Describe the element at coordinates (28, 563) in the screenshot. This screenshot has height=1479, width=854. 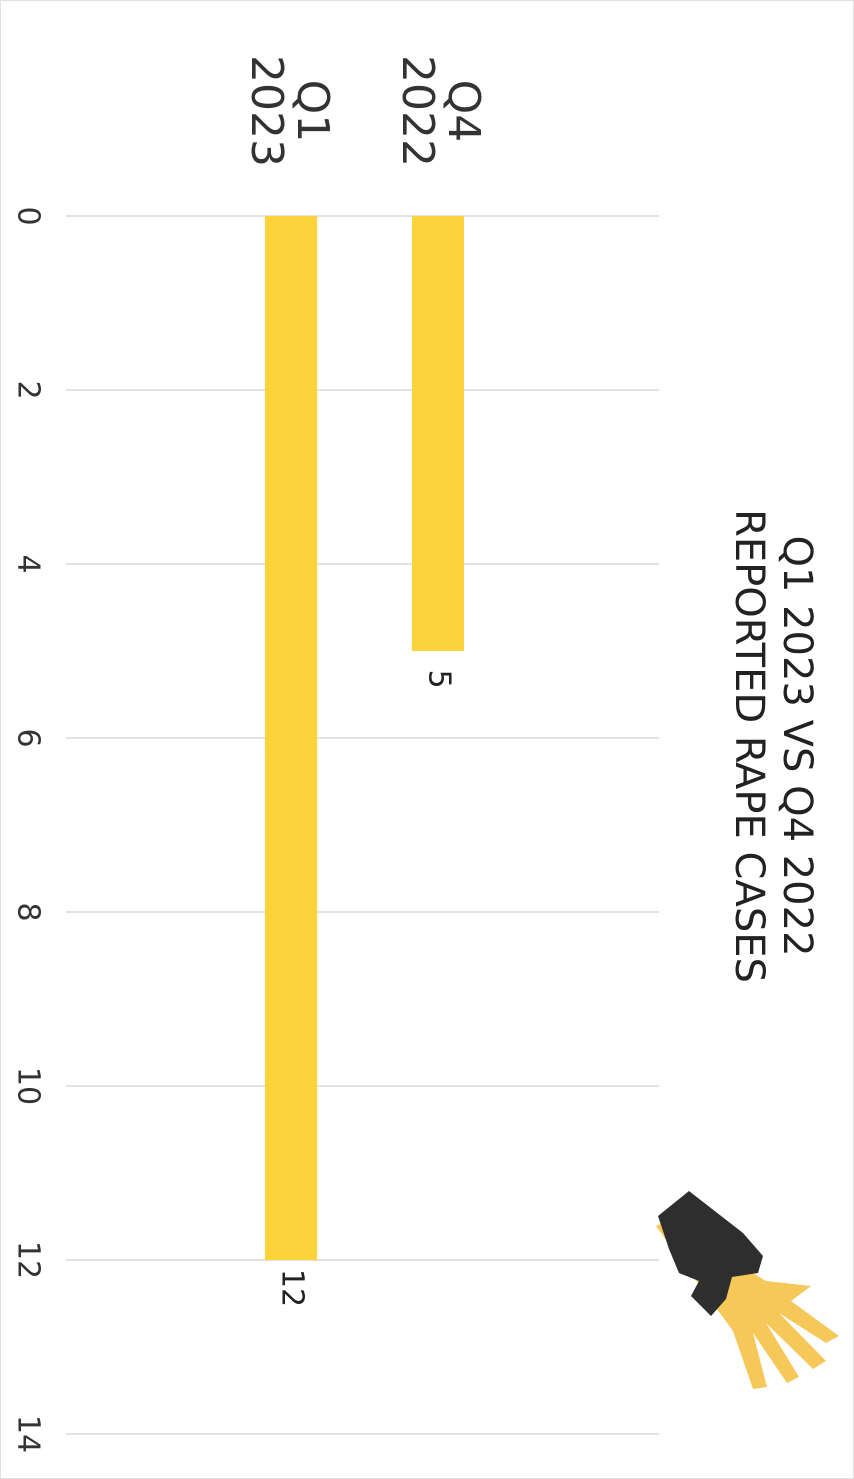
I see `tick-label: 4` at that location.